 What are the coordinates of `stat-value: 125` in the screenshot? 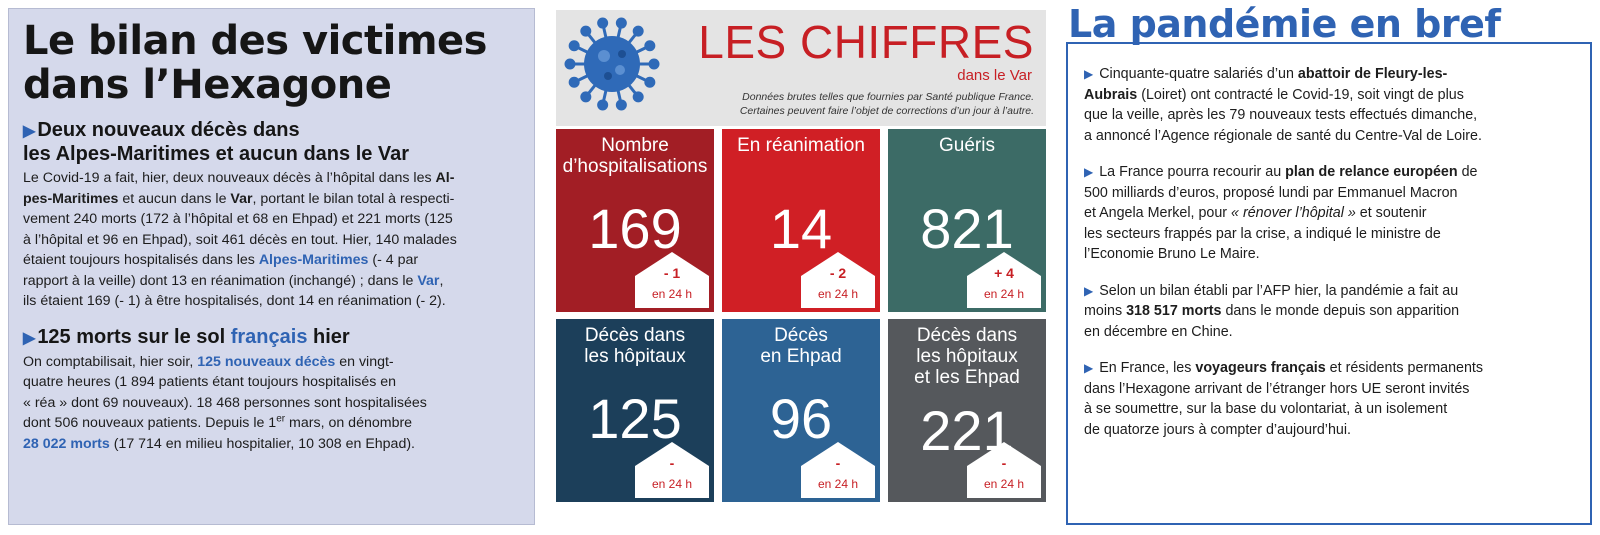 It's located at (635, 418).